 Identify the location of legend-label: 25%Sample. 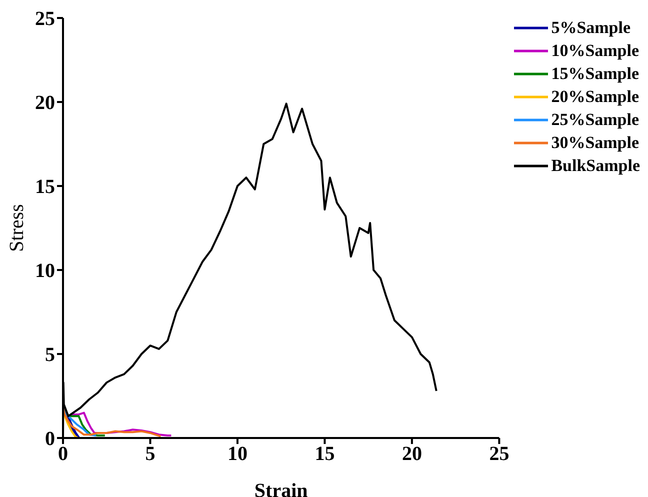
(595, 120).